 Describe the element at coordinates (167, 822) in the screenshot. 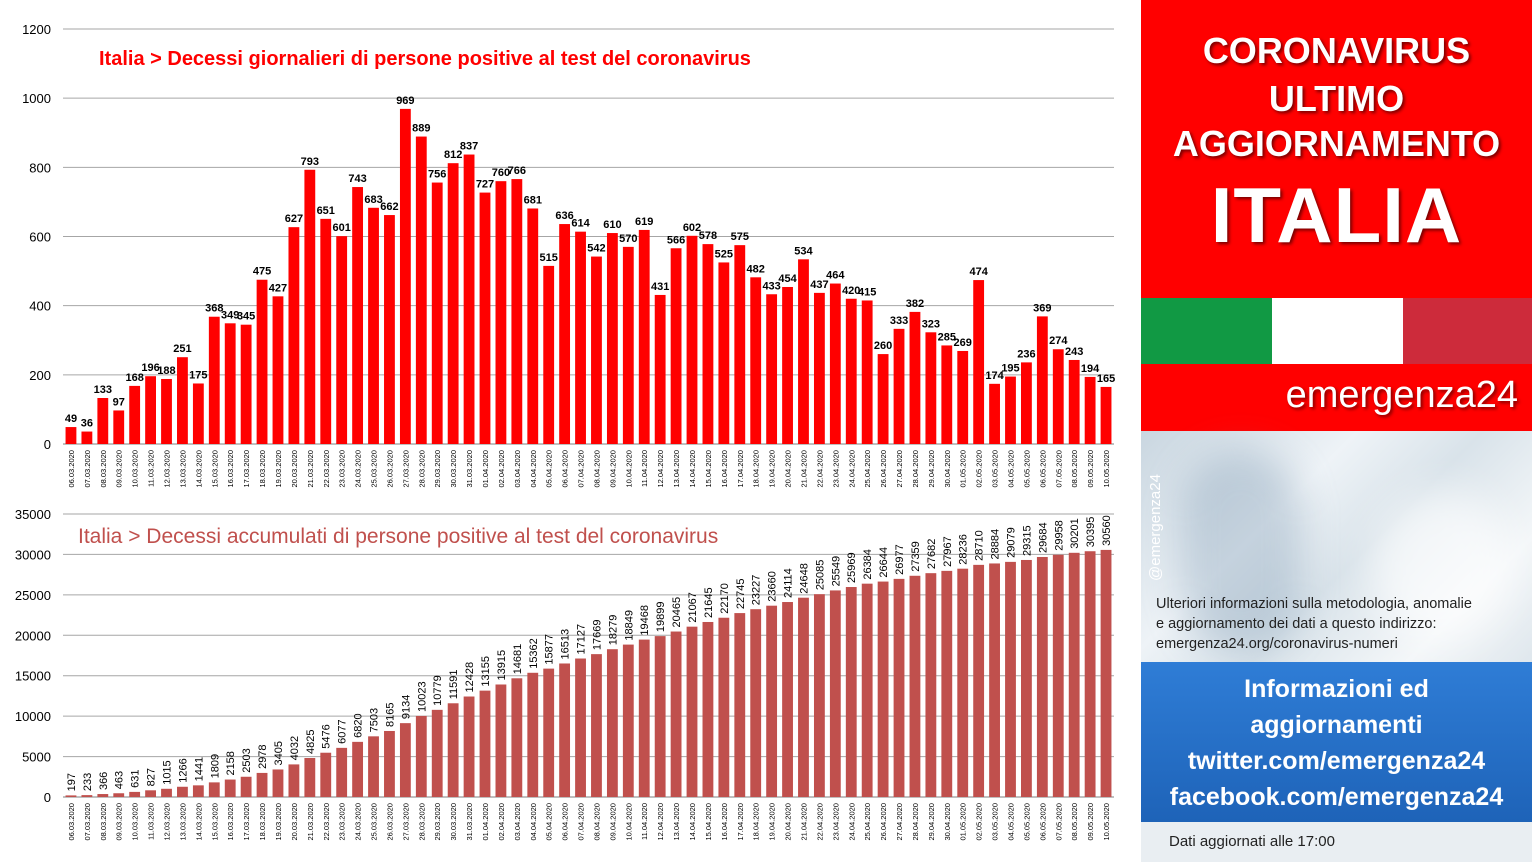

I see `x-tick-label: 12.03.2020` at that location.